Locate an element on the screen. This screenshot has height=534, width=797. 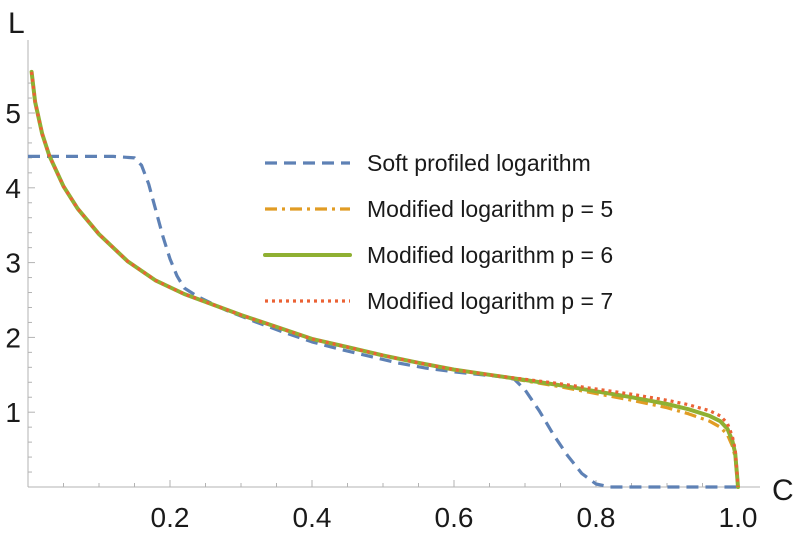
legend-label-3: Modified logarithm p = 6 is located at coordinates (490, 255).